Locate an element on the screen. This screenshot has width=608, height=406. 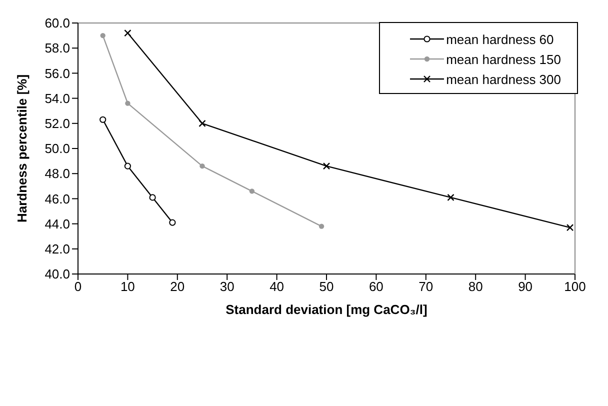
y-tick-label: 52.0 is located at coordinates (57, 124).